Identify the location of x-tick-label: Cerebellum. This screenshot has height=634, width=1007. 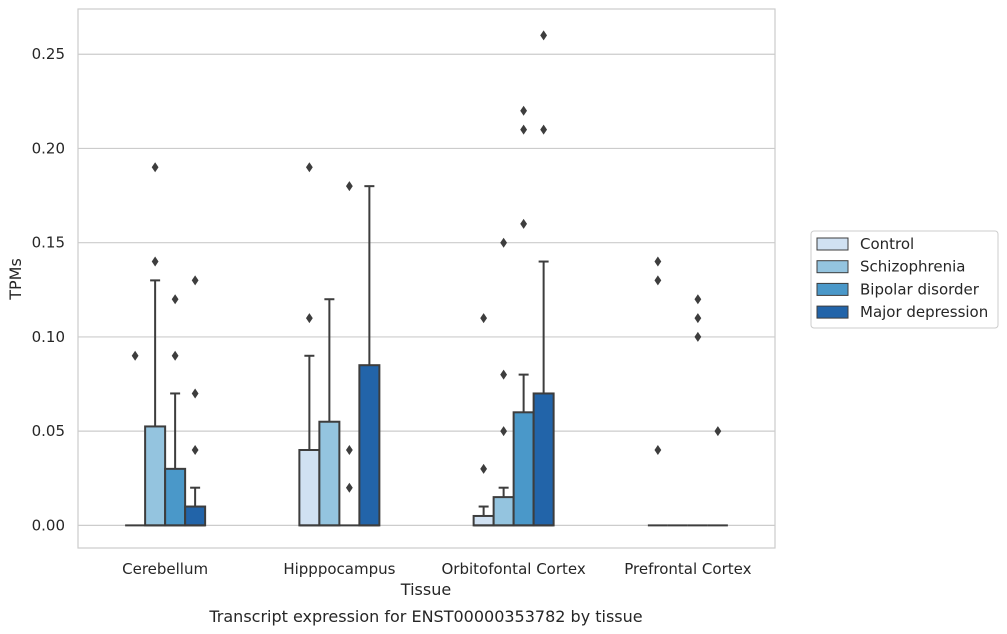
(165, 569).